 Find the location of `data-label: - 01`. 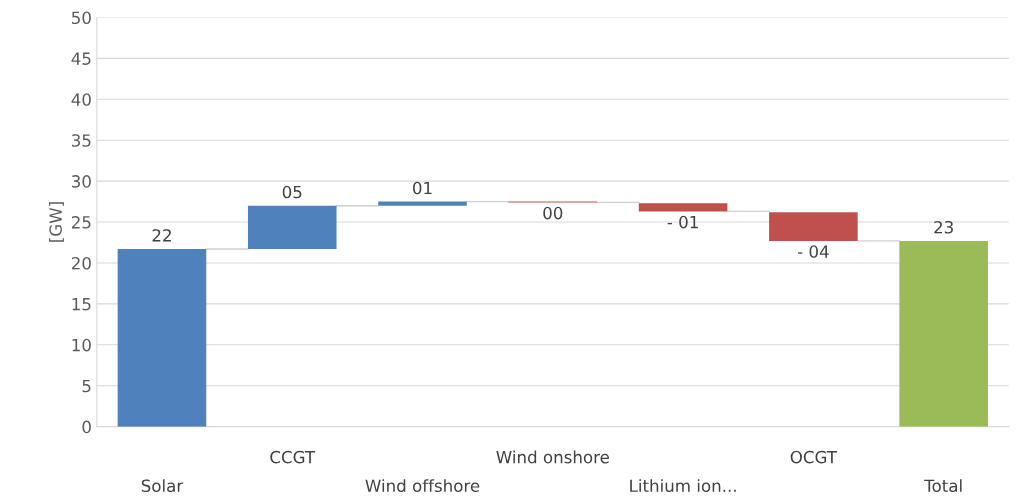

data-label: - 01 is located at coordinates (682, 222).